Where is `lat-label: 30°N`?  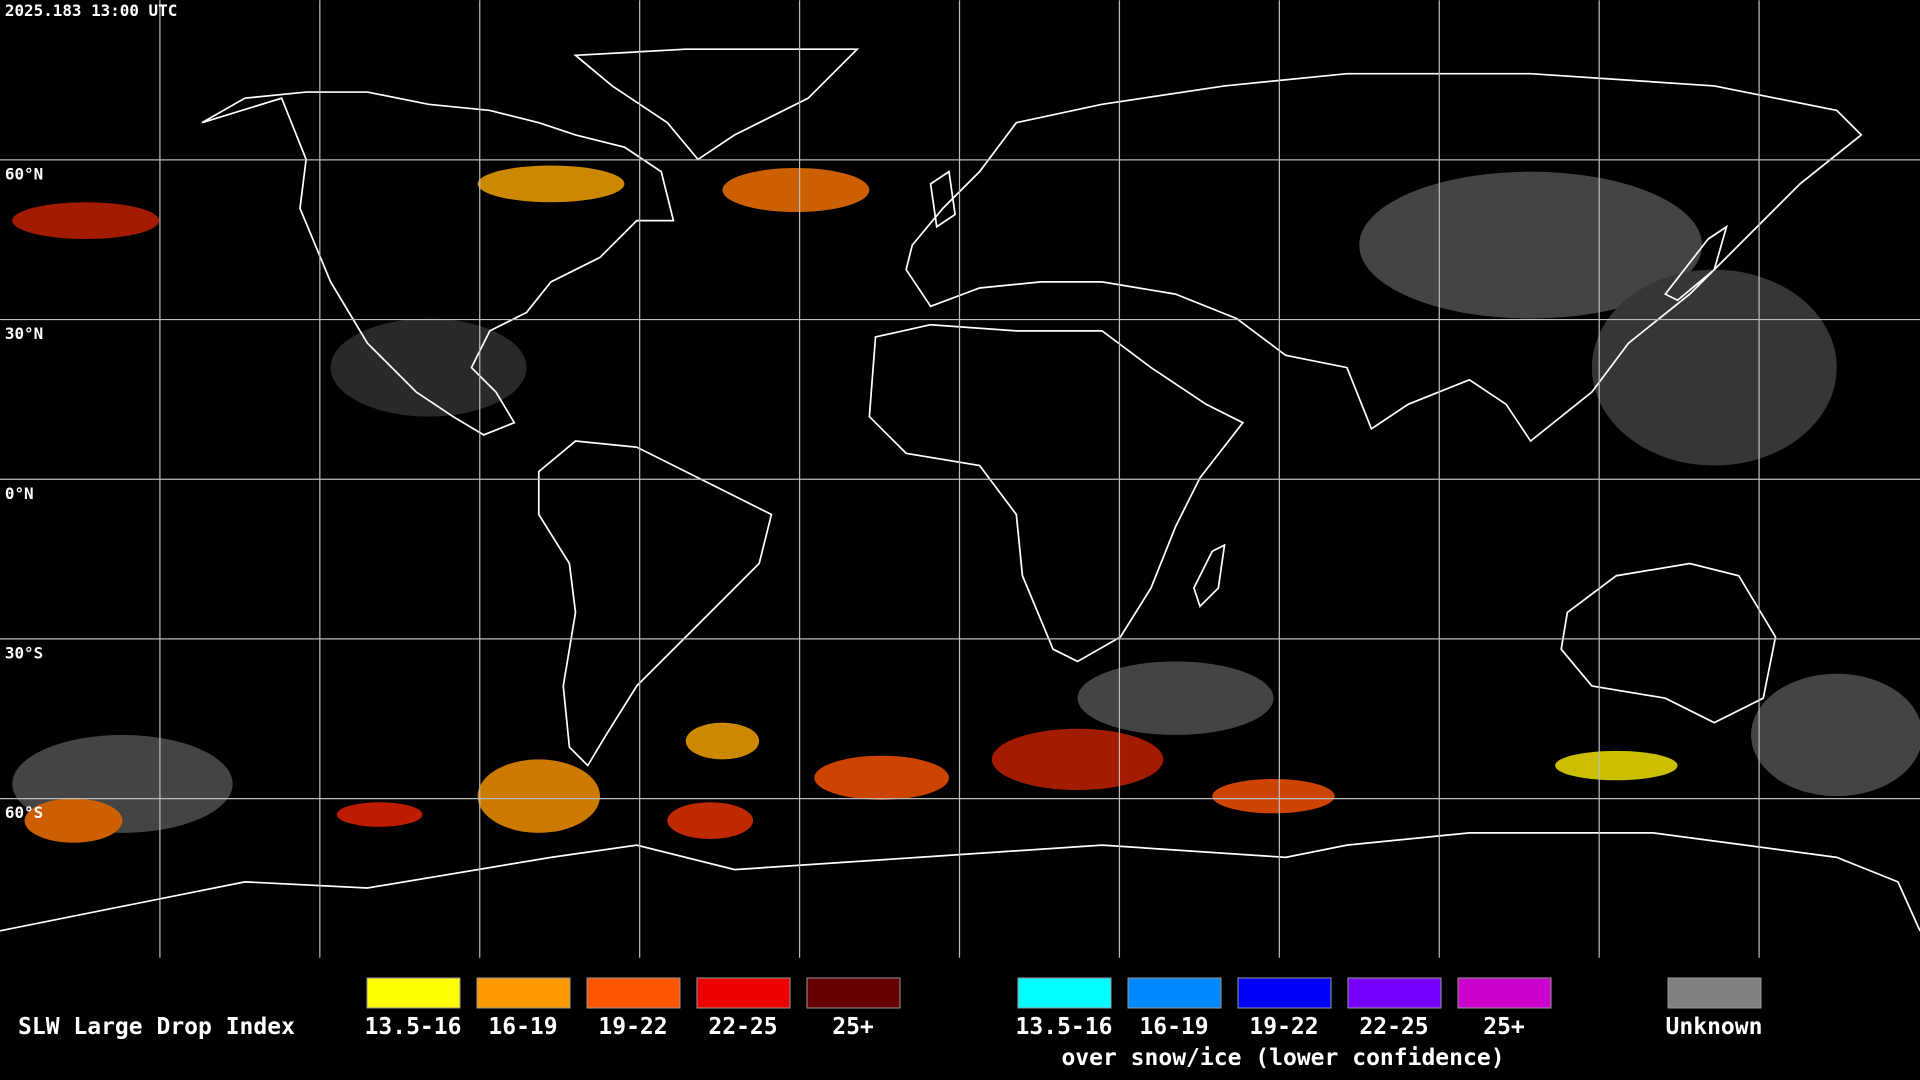 lat-label: 30°N is located at coordinates (24, 333).